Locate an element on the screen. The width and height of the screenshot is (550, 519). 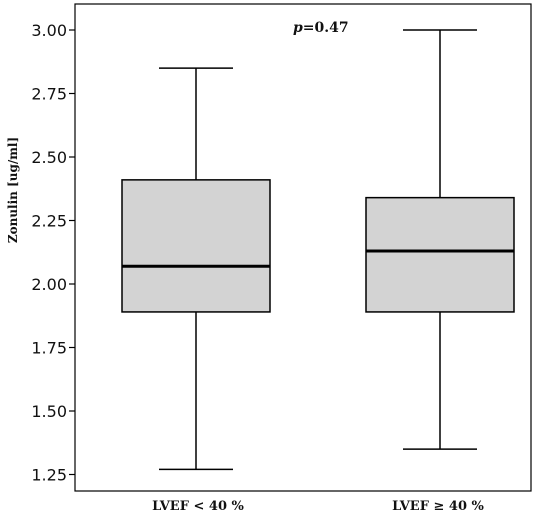
y-tick-label: 1.75 is located at coordinates (49, 348).